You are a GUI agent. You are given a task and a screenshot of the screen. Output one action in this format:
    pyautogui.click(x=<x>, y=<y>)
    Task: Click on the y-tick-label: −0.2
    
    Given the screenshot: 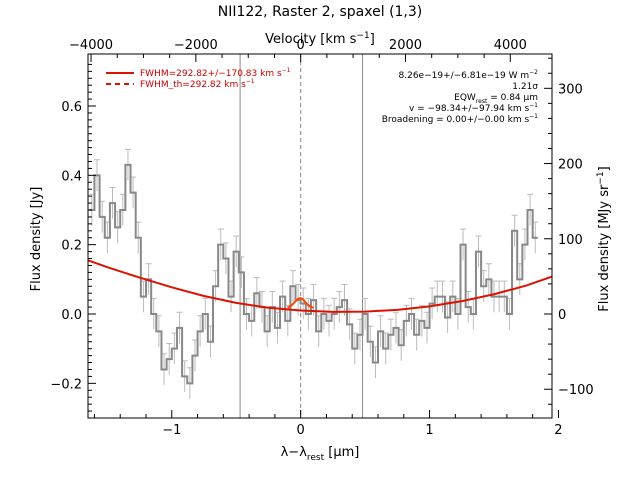 What is the action you would take?
    pyautogui.click(x=66, y=384)
    